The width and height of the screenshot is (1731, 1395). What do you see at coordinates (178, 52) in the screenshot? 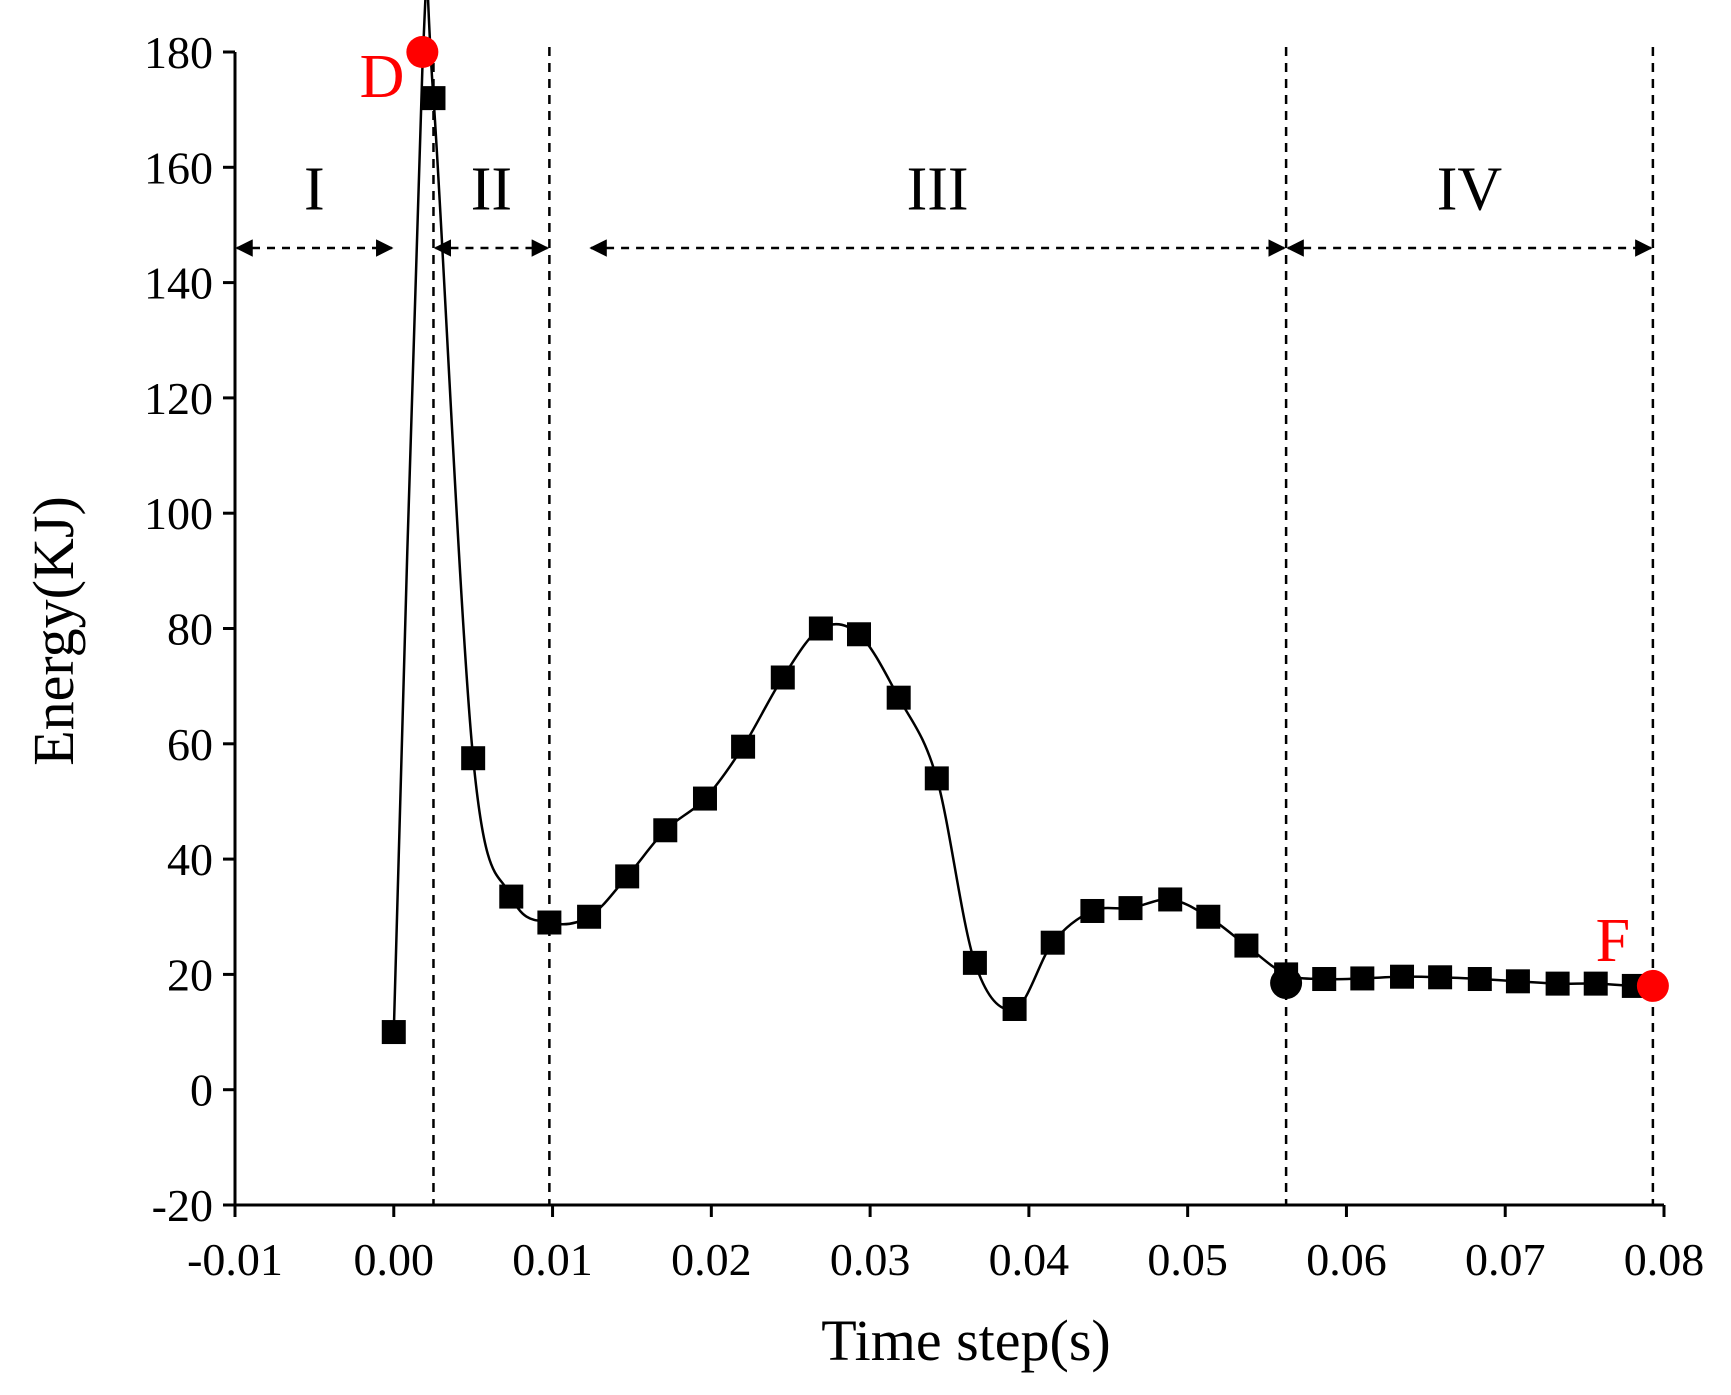
I see `y-tick-label: 180` at bounding box center [178, 52].